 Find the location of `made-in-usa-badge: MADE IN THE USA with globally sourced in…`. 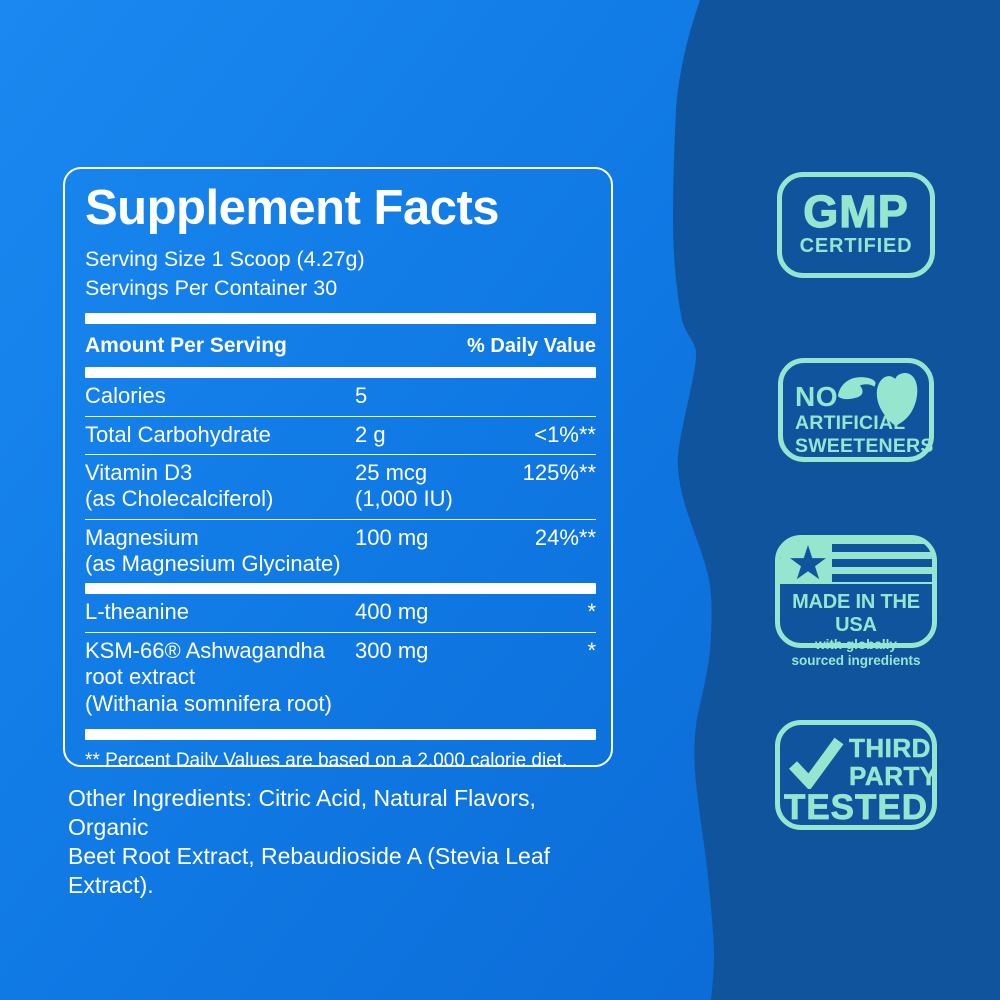

made-in-usa-badge: MADE IN THE USA with globally sourced in… is located at coordinates (856, 601).